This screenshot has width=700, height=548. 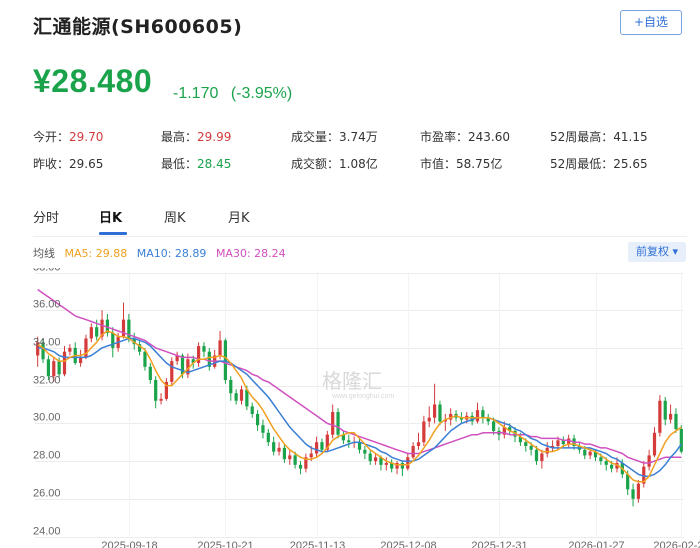 I want to click on stat-label: 52周最高：, so click(x=582, y=137).